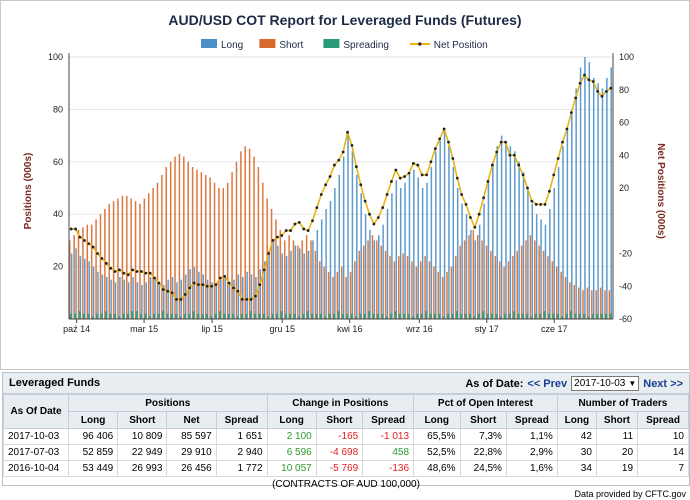  Describe the element at coordinates (58, 214) in the screenshot. I see `y-left-tick-label: 40` at that location.